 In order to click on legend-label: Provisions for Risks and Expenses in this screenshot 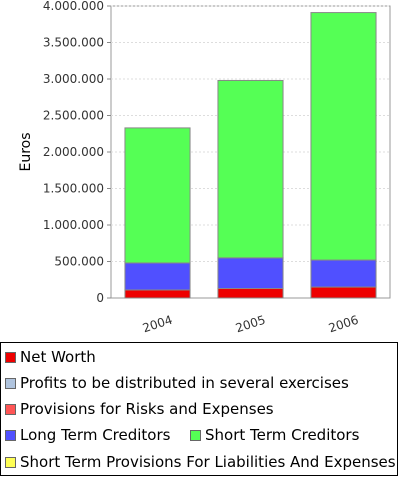, I will do `click(147, 409)`.